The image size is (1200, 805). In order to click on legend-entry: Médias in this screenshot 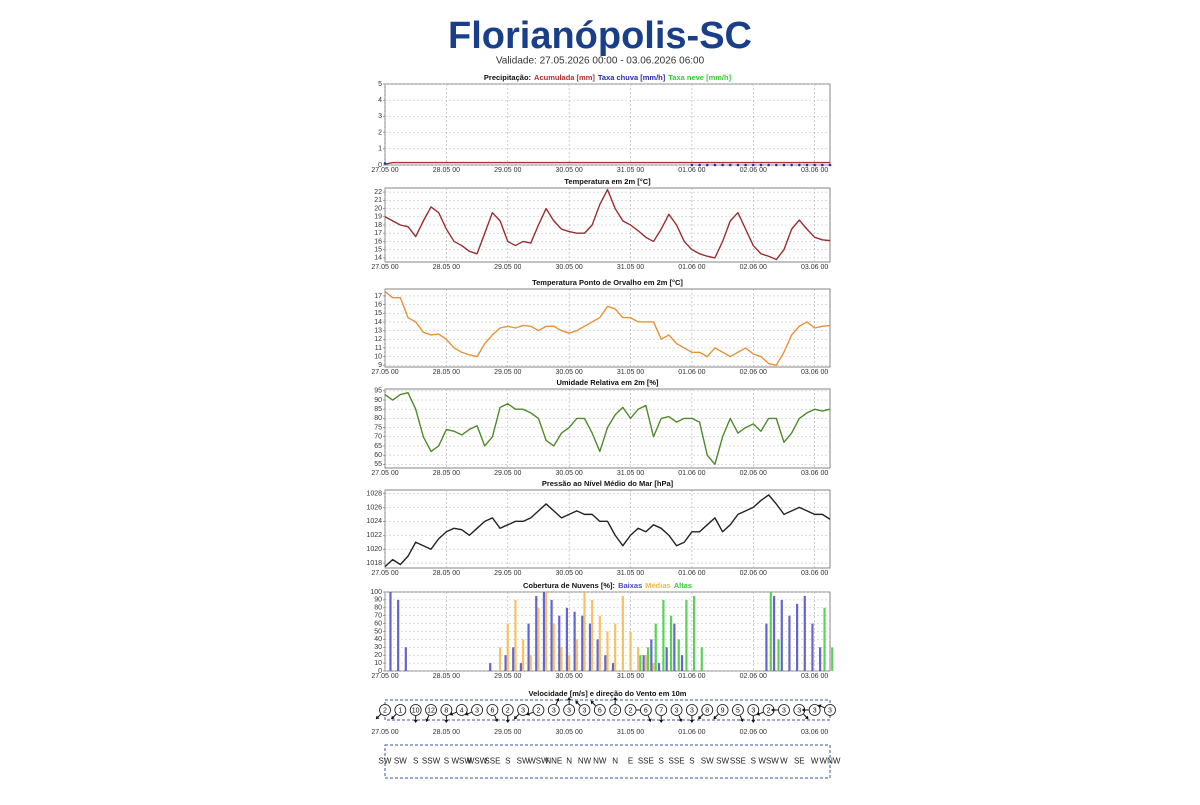, I will do `click(657, 585)`.